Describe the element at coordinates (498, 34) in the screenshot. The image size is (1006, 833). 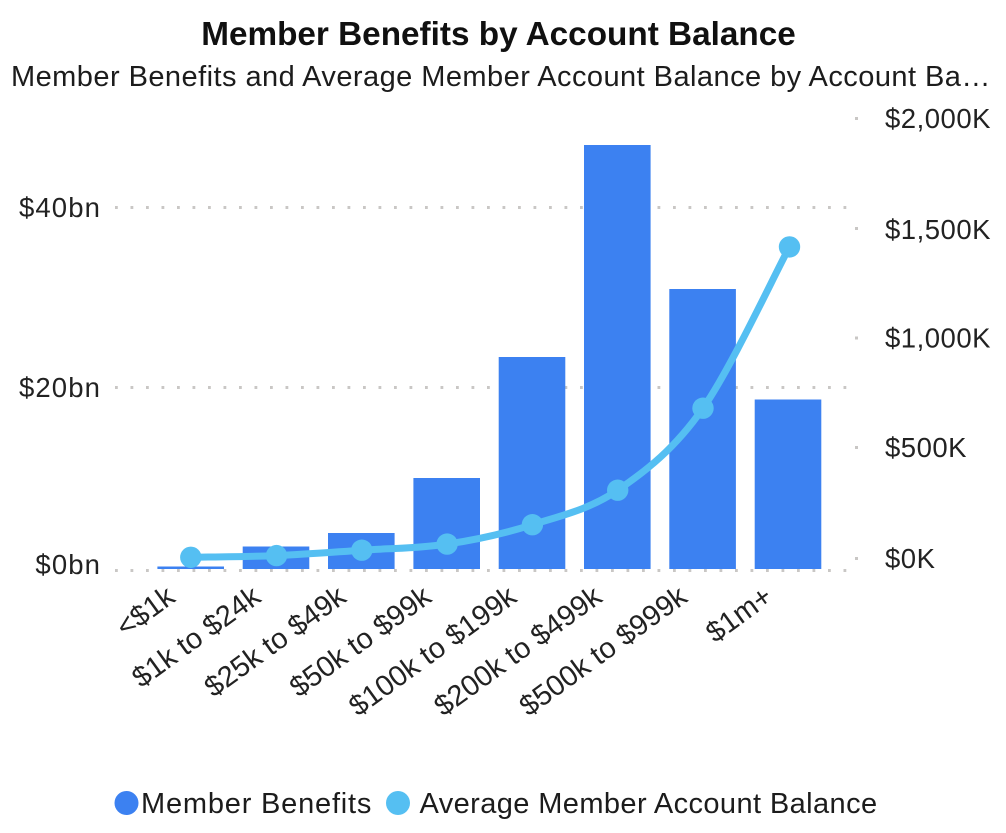
I see `svg-text:Member Benefits by Account Bal: Member Benefits by Account Balance` at that location.